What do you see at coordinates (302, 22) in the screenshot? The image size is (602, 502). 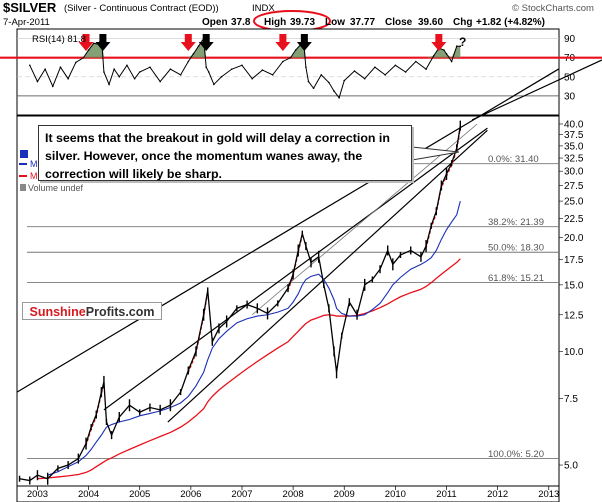 I see `high-value: 39.73` at bounding box center [302, 22].